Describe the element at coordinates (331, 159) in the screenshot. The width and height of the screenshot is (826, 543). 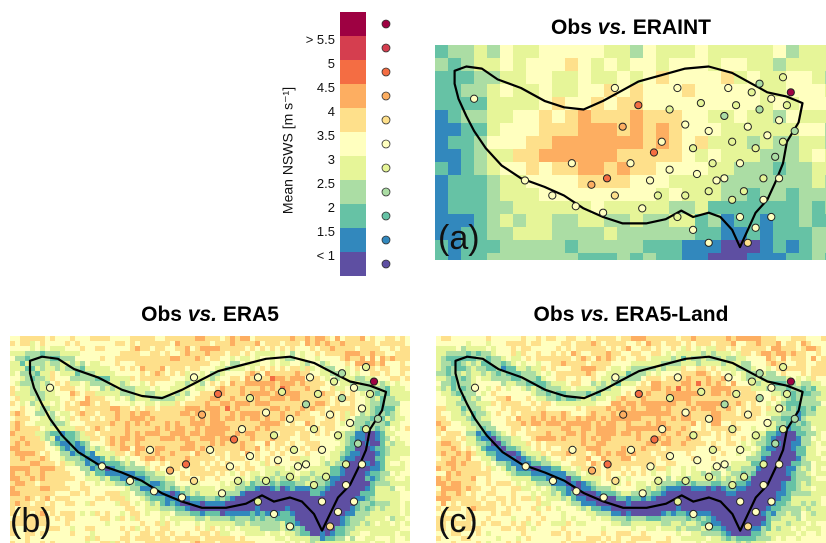
I see `colorbar-tick: 3` at that location.